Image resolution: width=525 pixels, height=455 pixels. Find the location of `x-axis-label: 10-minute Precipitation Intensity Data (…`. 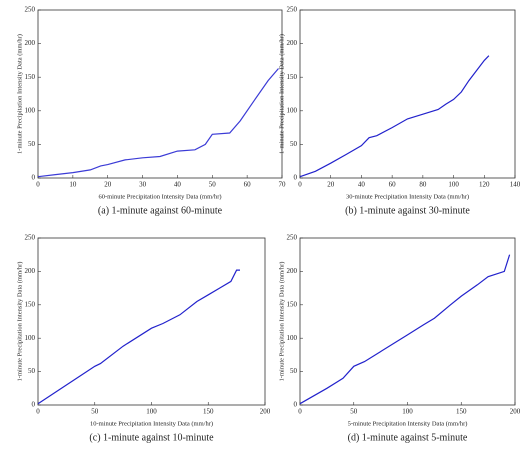

x-axis-label: 10-minute Precipitation Intensity Data (… is located at coordinates (151, 423).